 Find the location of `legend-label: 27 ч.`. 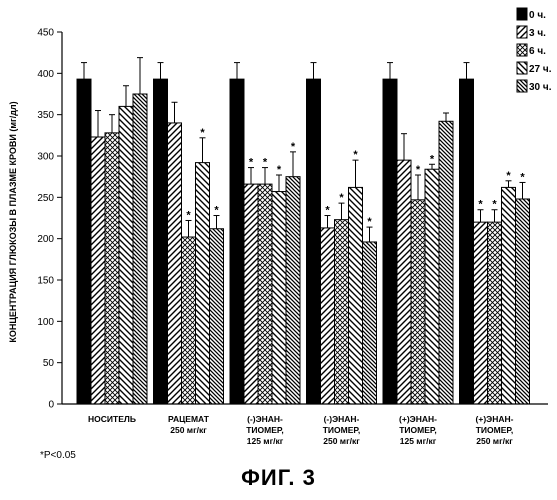

legend-label: 27 ч. is located at coordinates (540, 69).